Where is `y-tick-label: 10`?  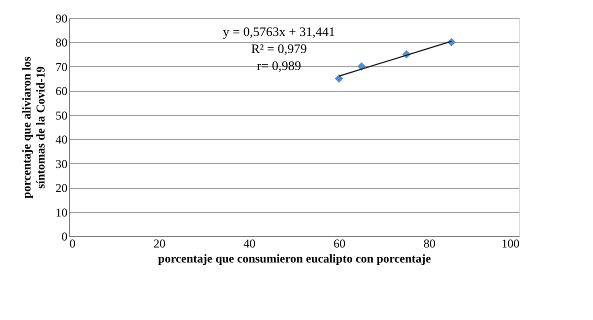
y-tick-label: 10 is located at coordinates (62, 212).